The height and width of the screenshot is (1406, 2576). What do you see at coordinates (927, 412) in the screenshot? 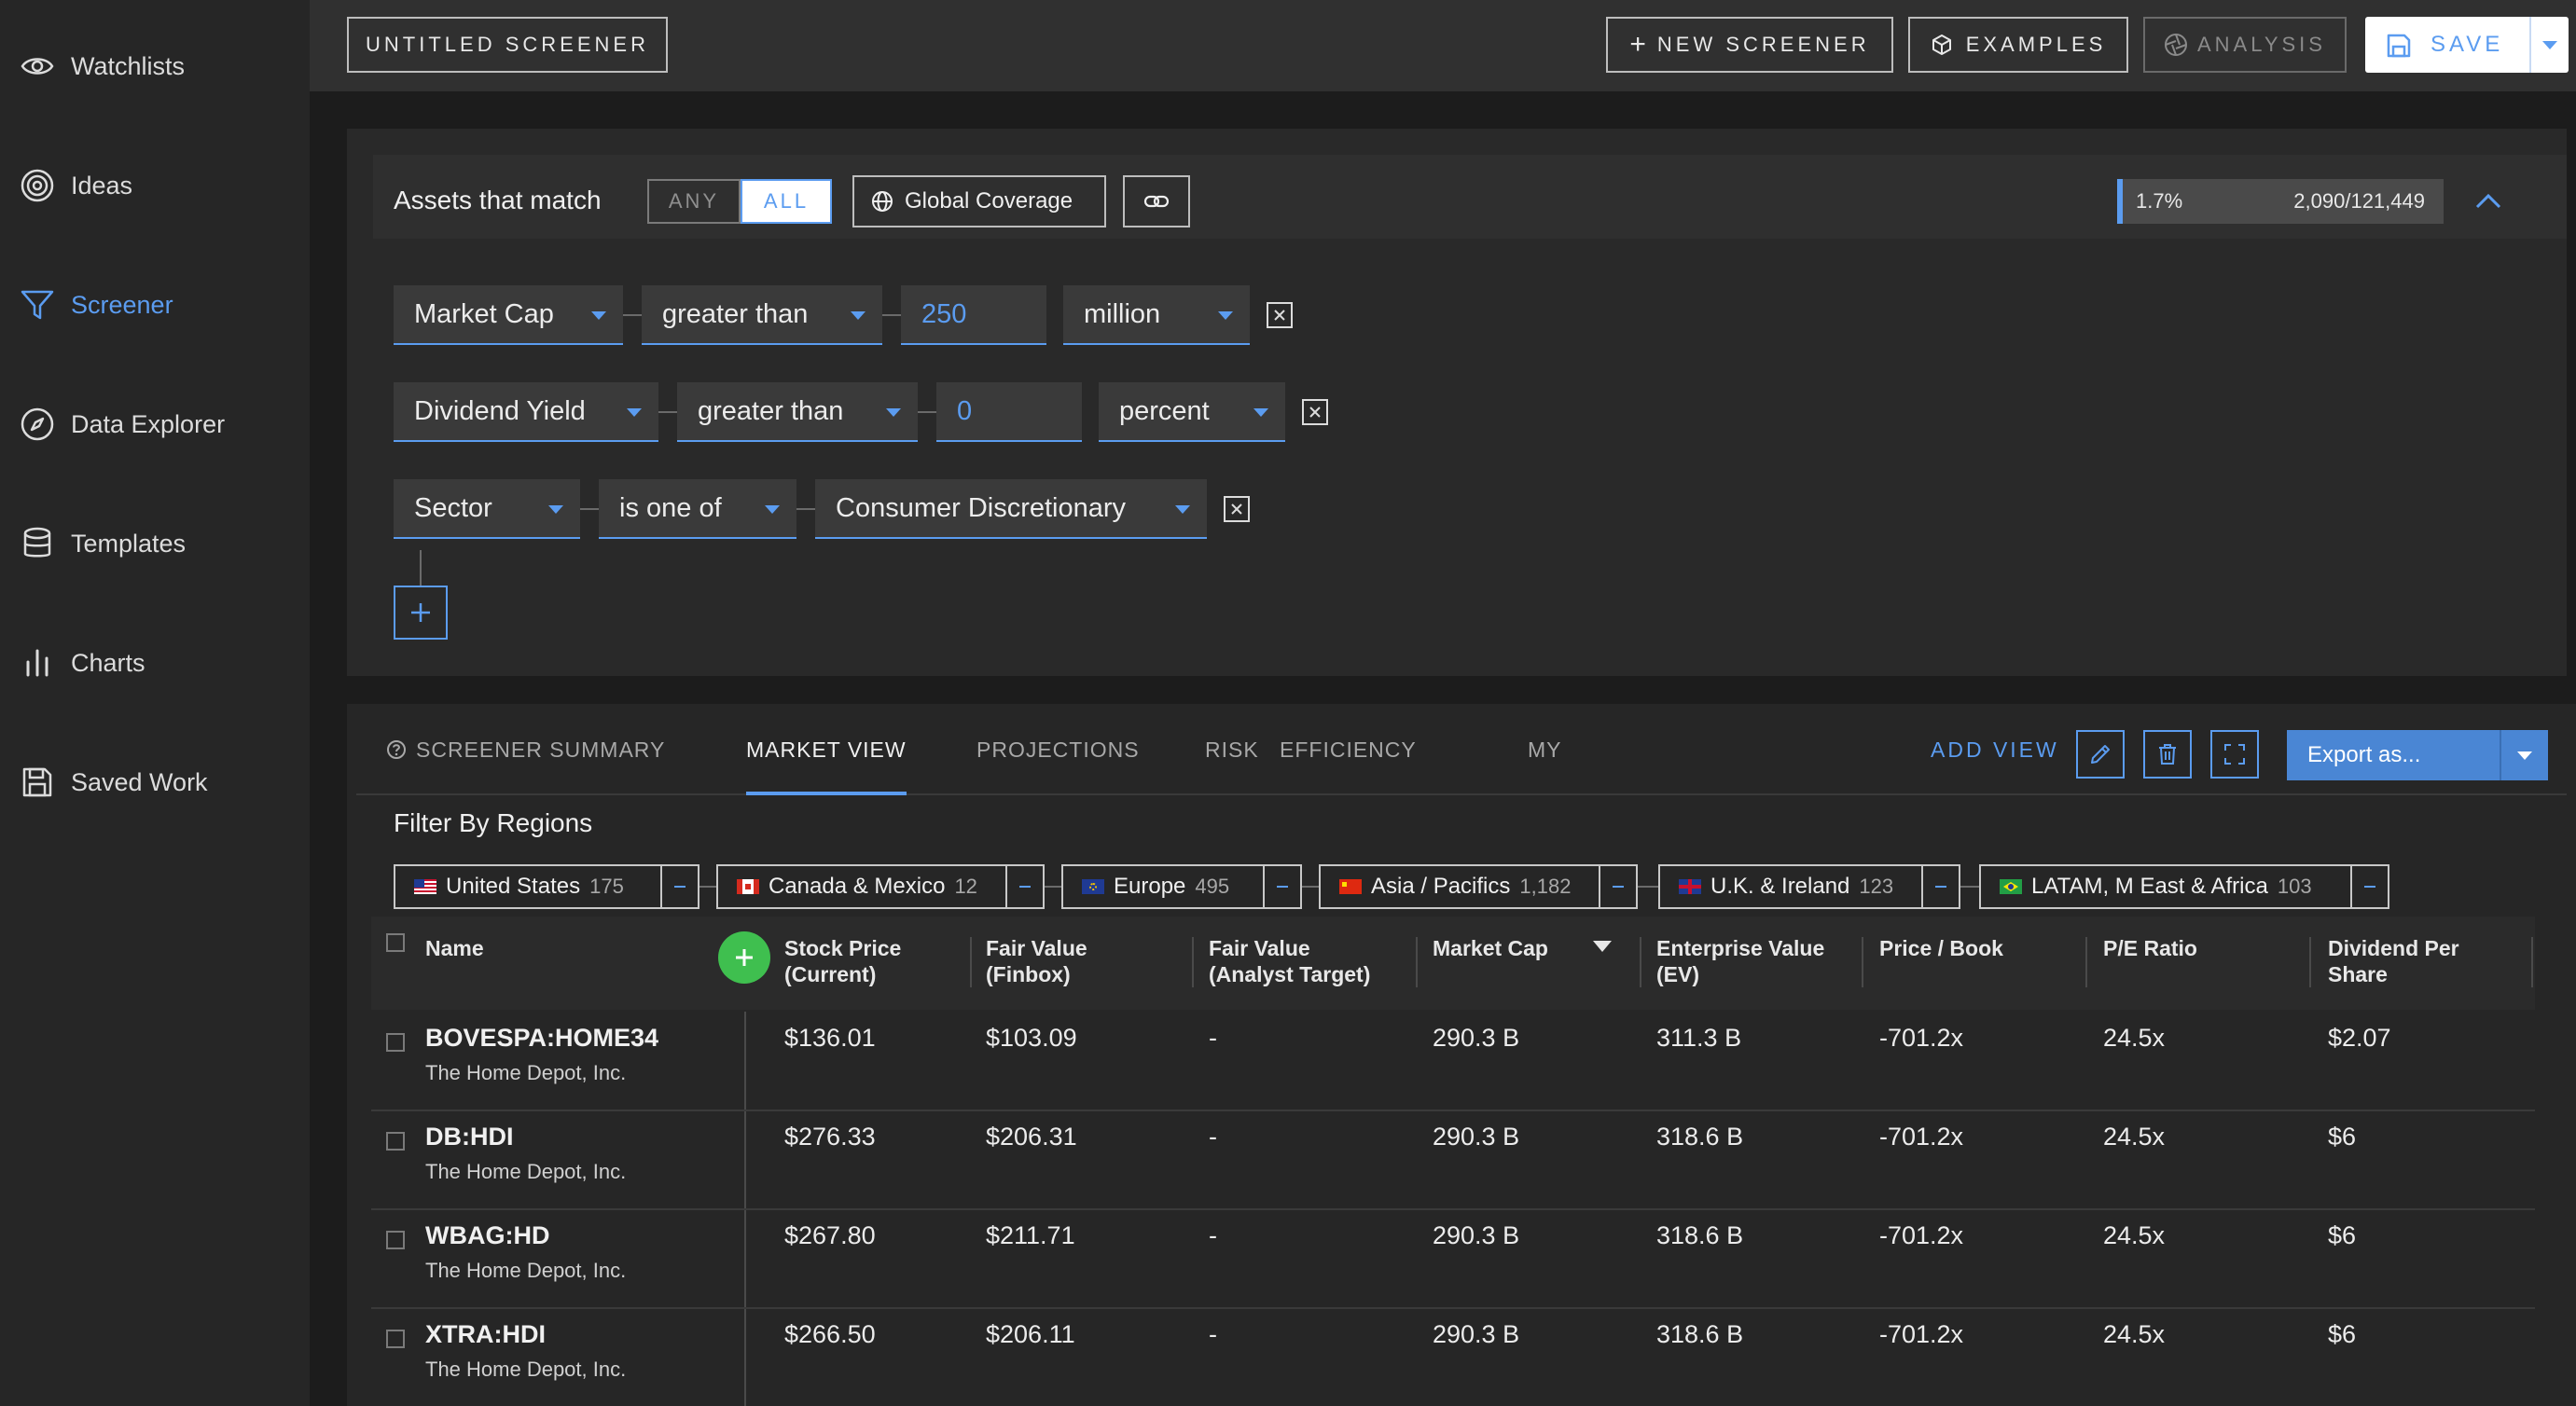
I see `rule-connector` at bounding box center [927, 412].